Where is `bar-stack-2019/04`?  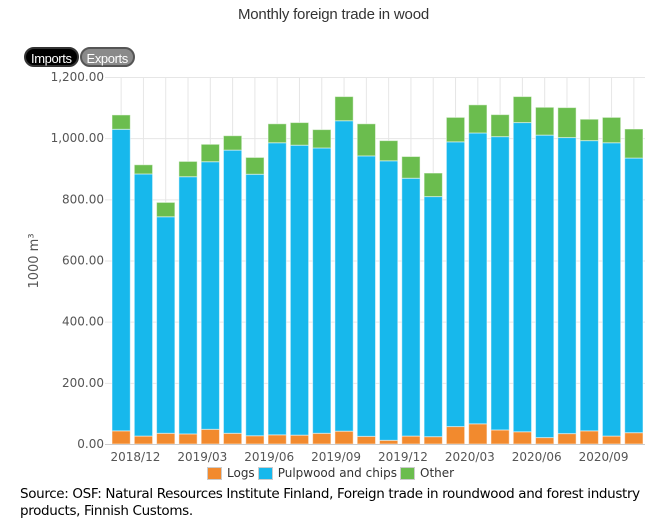 bar-stack-2019/04 is located at coordinates (232, 290).